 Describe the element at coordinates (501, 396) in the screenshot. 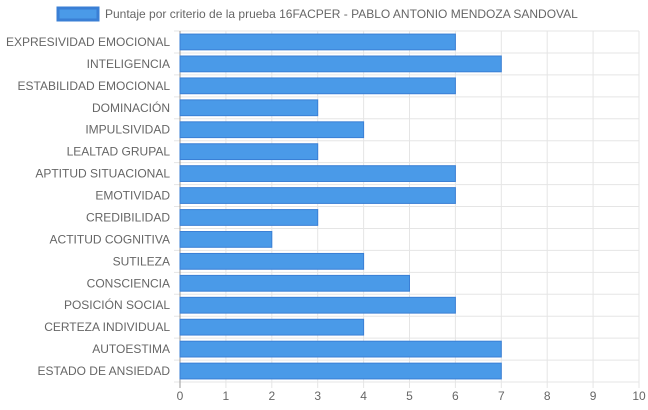

I see `x-tick-label: 7` at that location.